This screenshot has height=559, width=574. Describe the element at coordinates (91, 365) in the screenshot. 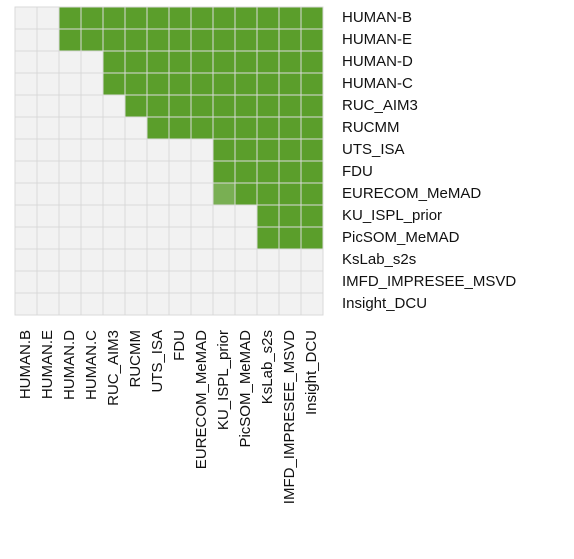

I see `column-label: HUMAN.C` at that location.